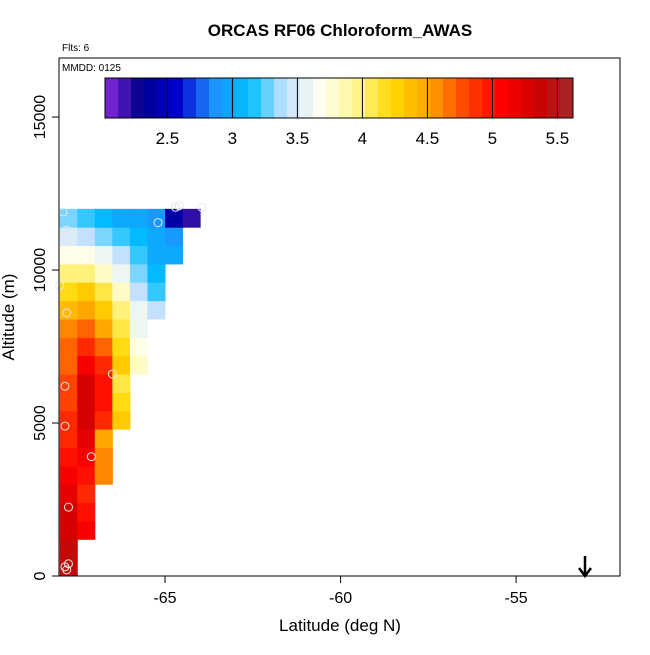 Image resolution: width=650 pixels, height=655 pixels. I want to click on y-tick-label: 5000, so click(40, 423).